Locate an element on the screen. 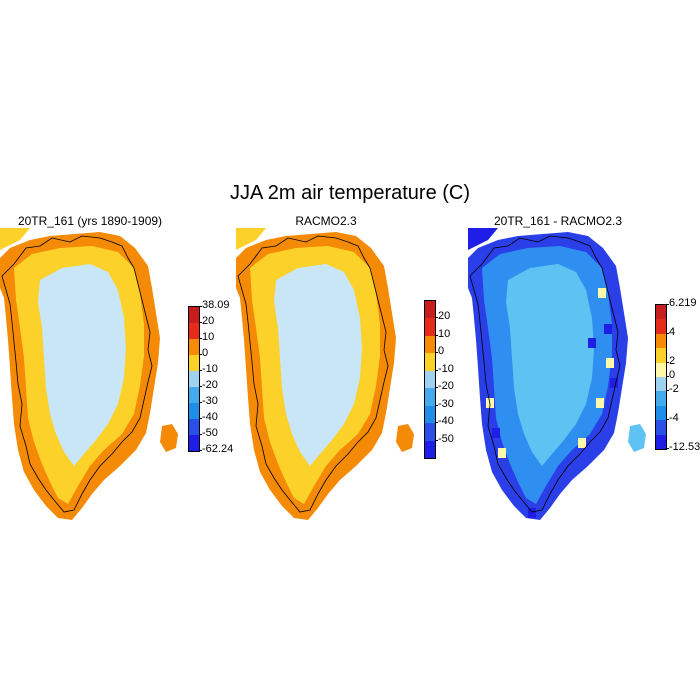 This screenshot has height=700, width=700. panel-3-colorbar: -12.533 -4 -2 0 2 4 6.219 is located at coordinates (677, 375).